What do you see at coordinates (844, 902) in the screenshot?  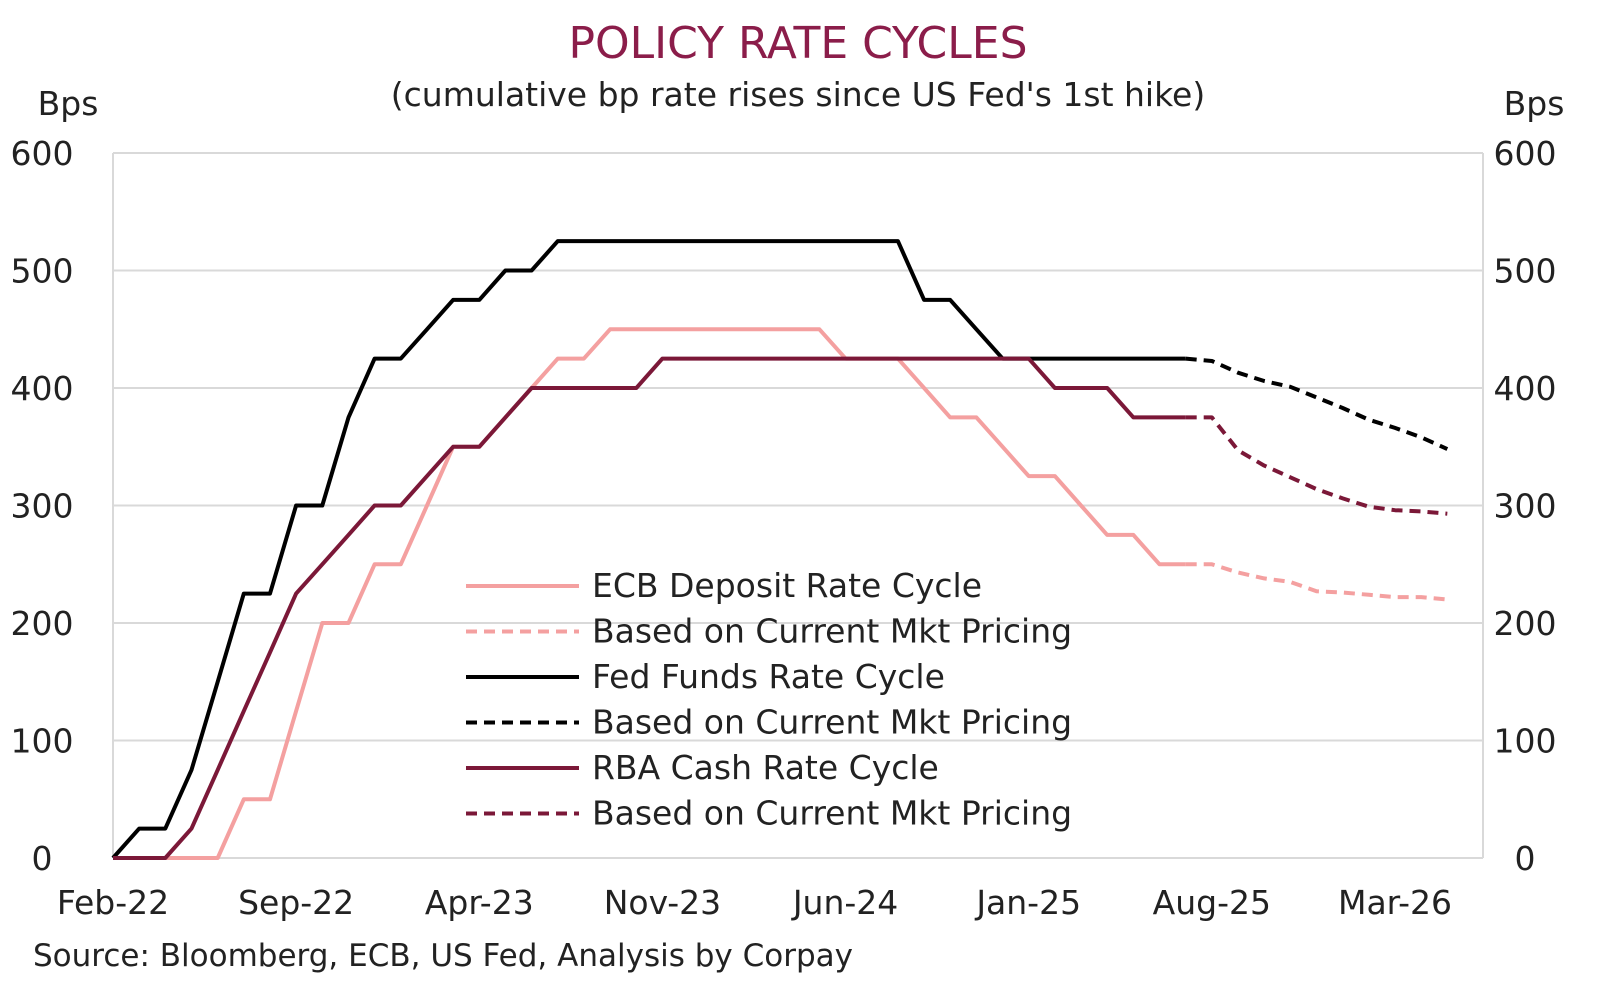 I see `x-tick-label: Jun-24` at bounding box center [844, 902].